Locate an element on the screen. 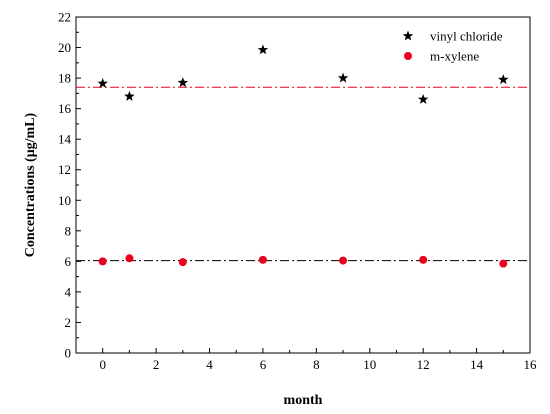  x-tick-label: 16 is located at coordinates (531, 364).